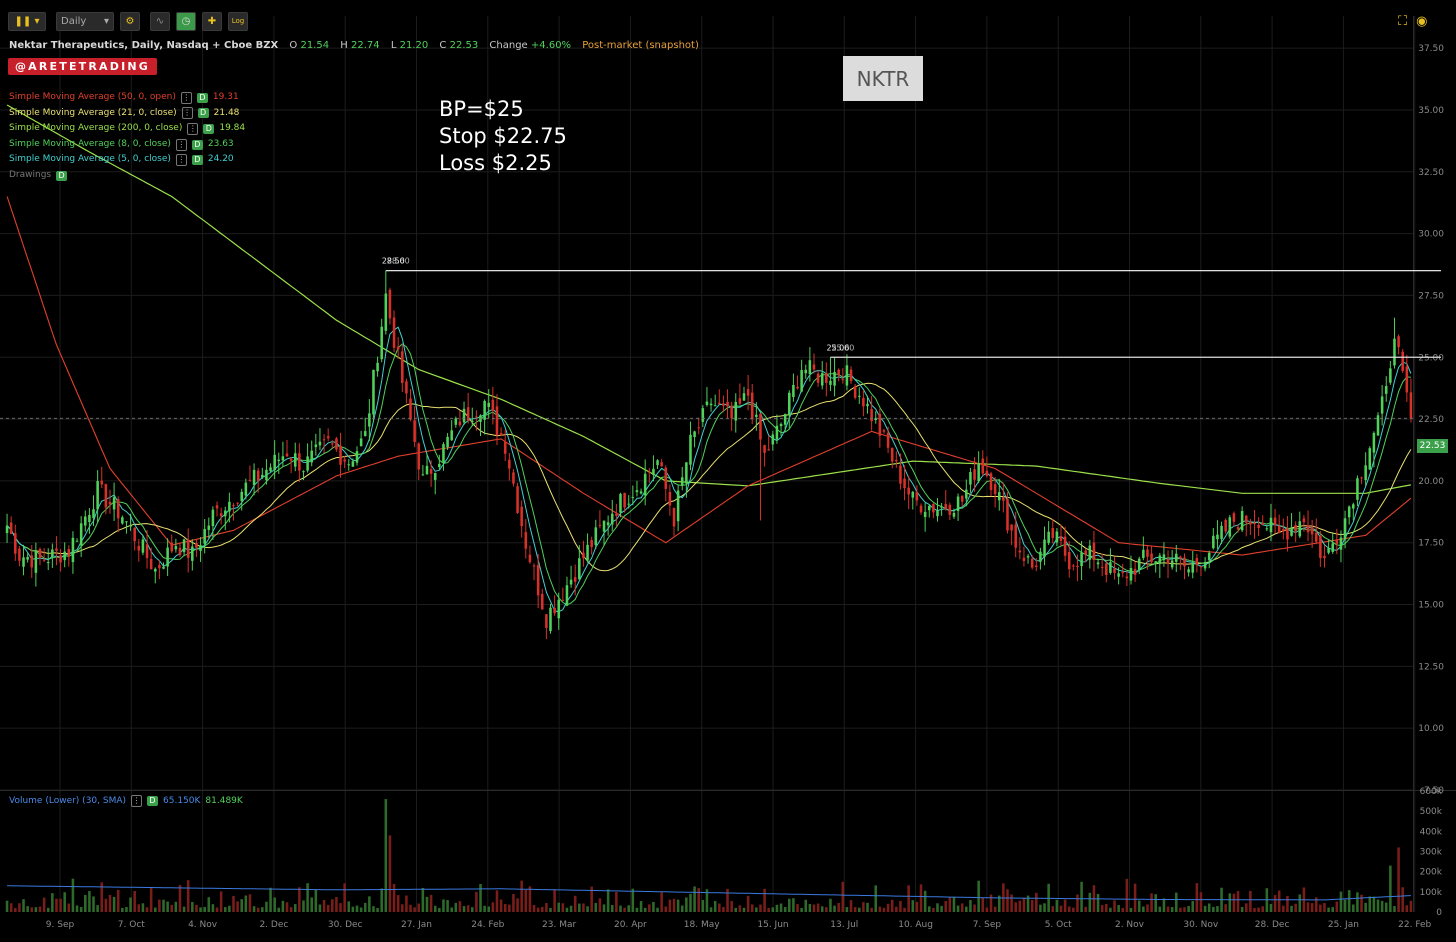 This screenshot has height=942, width=1456. I want to click on interval-select: Daily ▾, so click(85, 21).